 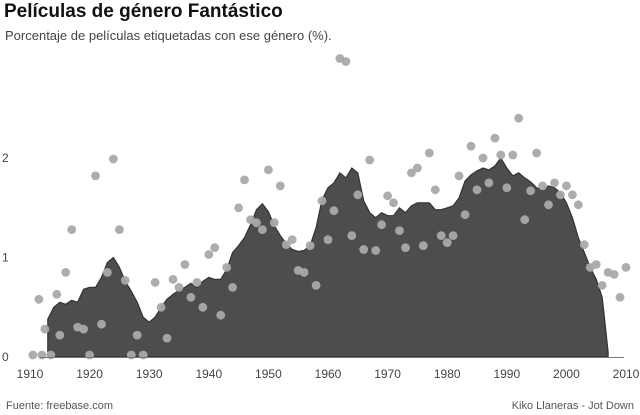 I want to click on x-tick-label: 1930, so click(x=149, y=374).